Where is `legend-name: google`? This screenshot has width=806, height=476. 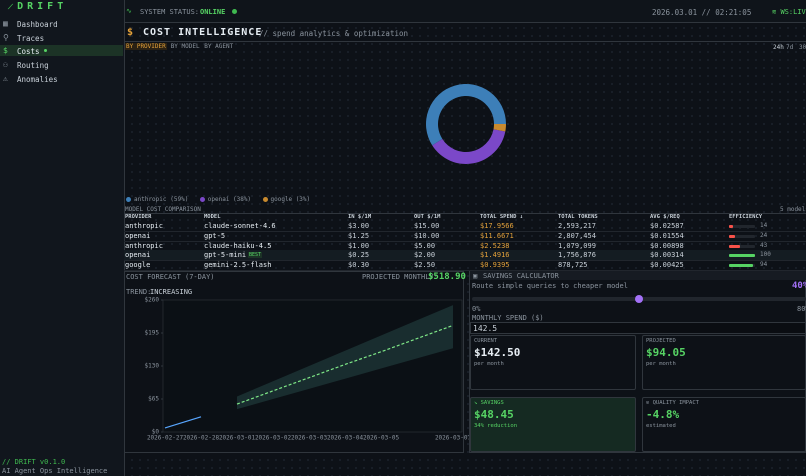 legend-name: google is located at coordinates (281, 199).